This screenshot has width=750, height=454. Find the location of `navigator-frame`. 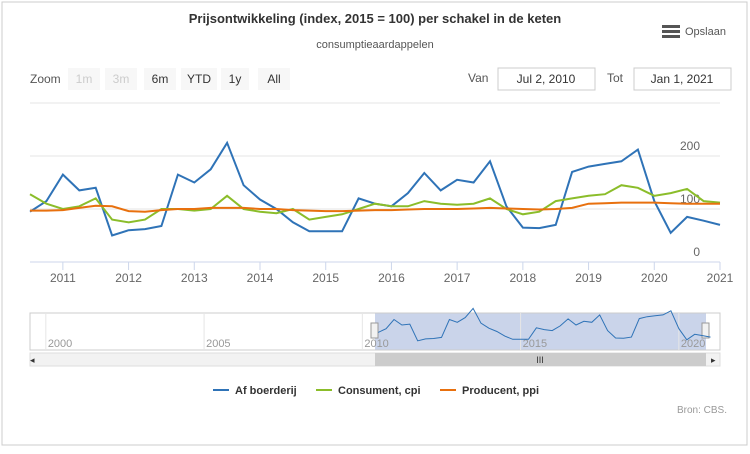

navigator-frame is located at coordinates (375, 331).